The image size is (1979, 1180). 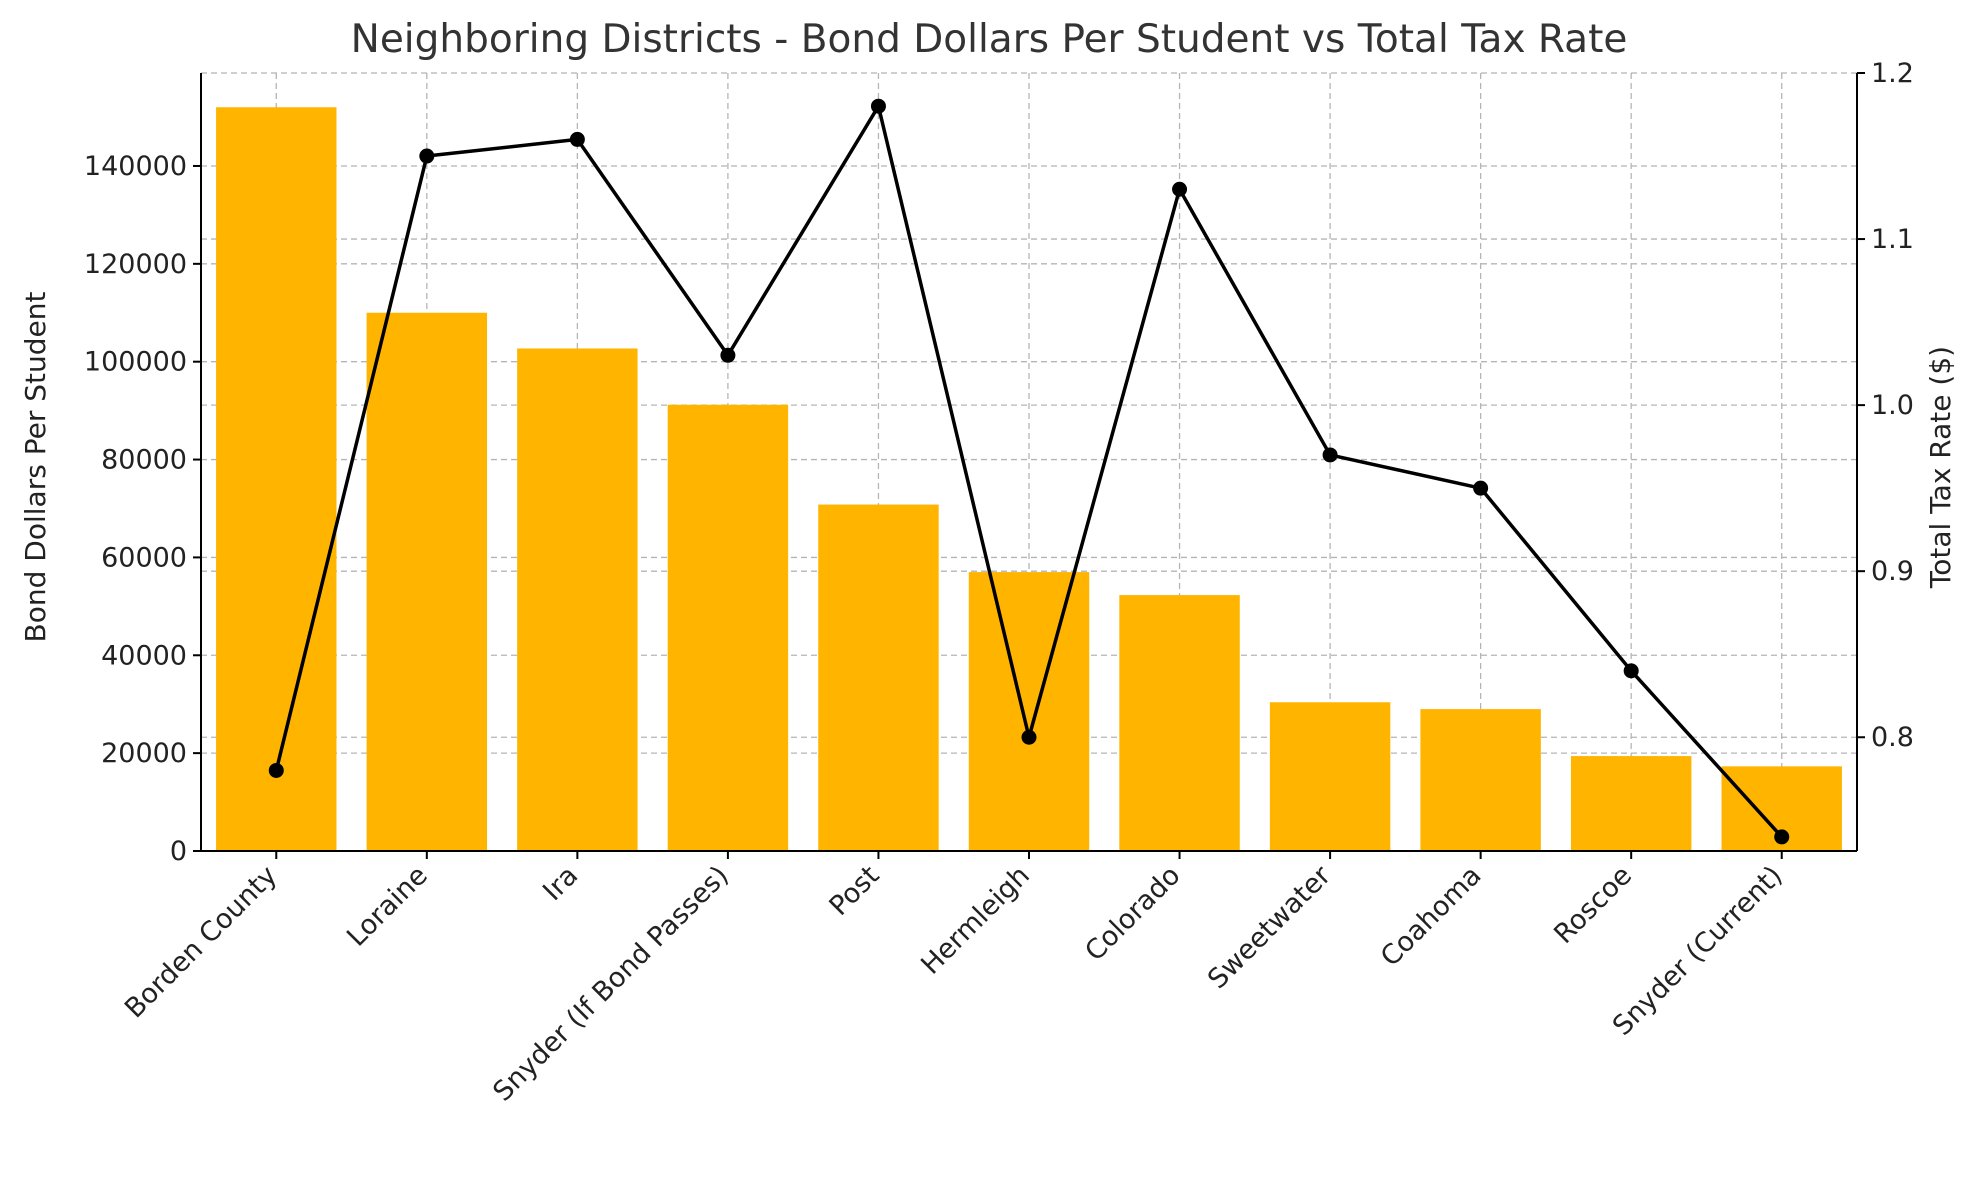 What do you see at coordinates (144, 557) in the screenshot?
I see `left-tick-label-3: 60000` at bounding box center [144, 557].